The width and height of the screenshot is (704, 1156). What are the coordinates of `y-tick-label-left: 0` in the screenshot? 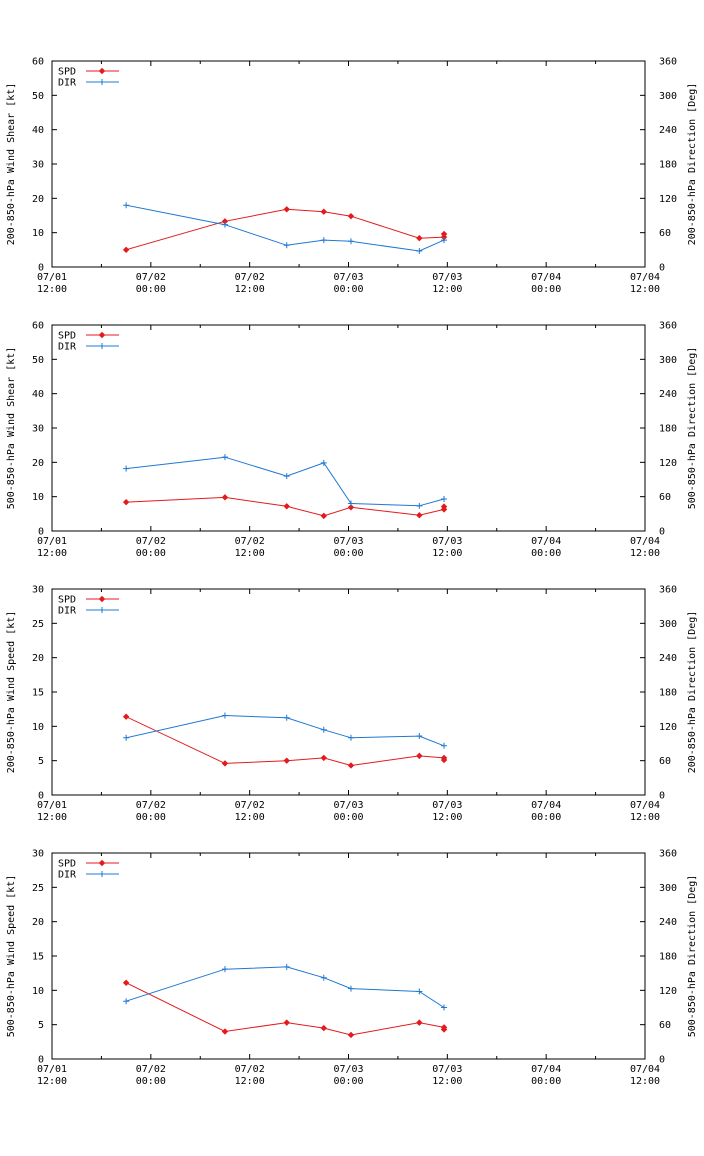 It's located at (41, 796).